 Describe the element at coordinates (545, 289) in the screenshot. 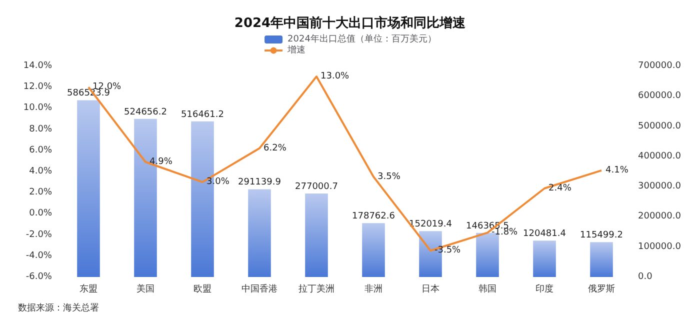

I see `x-tick-label: 印度` at that location.